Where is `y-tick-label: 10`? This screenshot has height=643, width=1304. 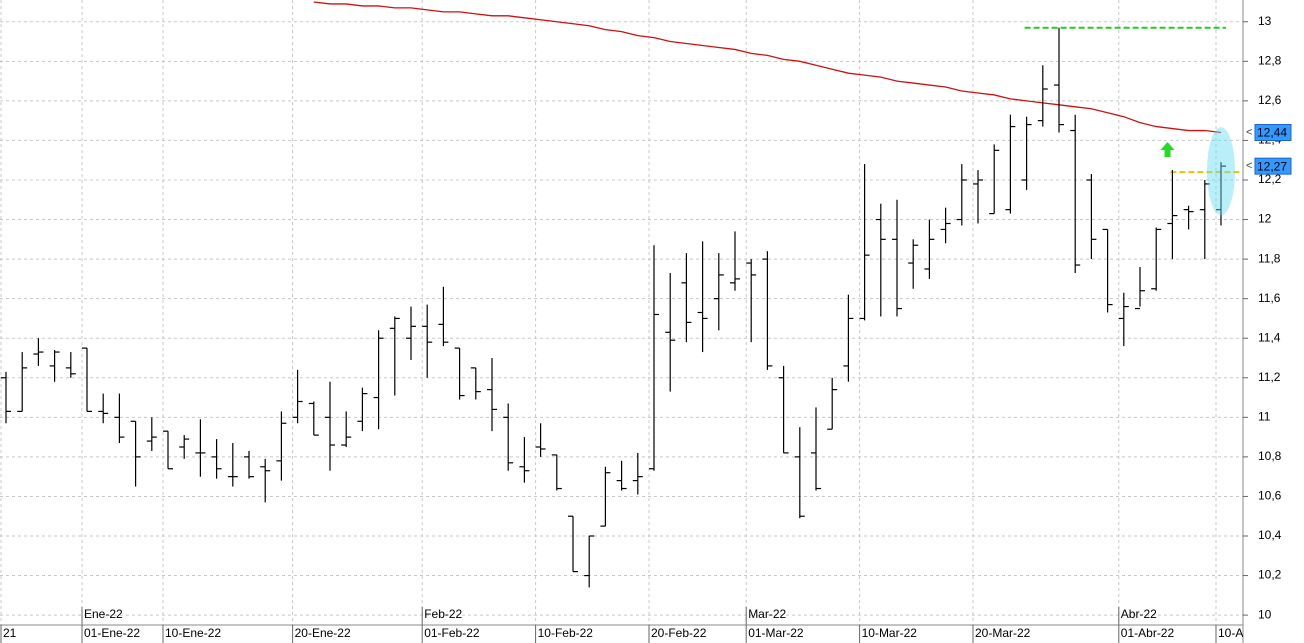
y-tick-label: 10 is located at coordinates (1265, 614).